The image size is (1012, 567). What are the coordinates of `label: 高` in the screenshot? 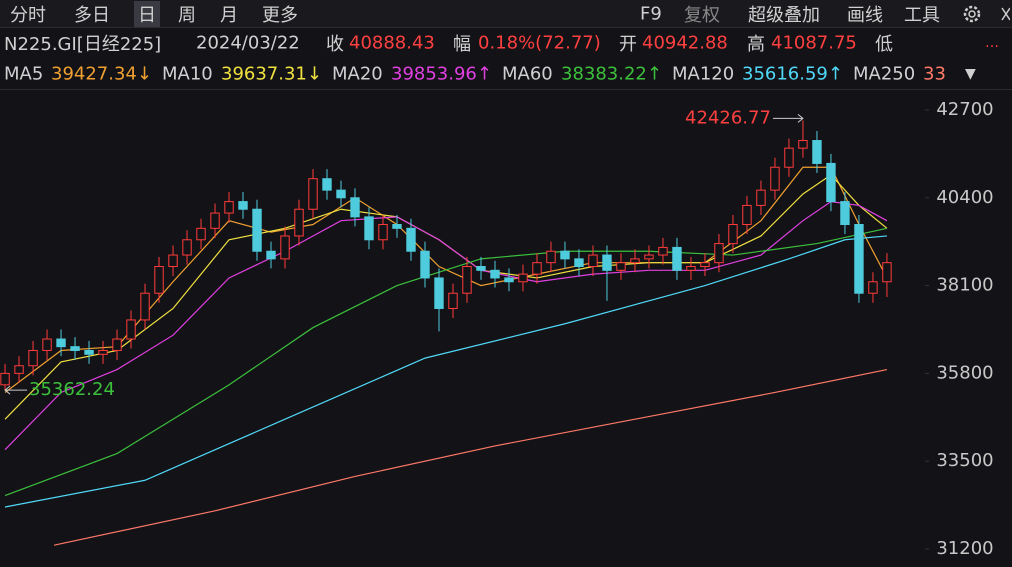 It's located at (756, 44).